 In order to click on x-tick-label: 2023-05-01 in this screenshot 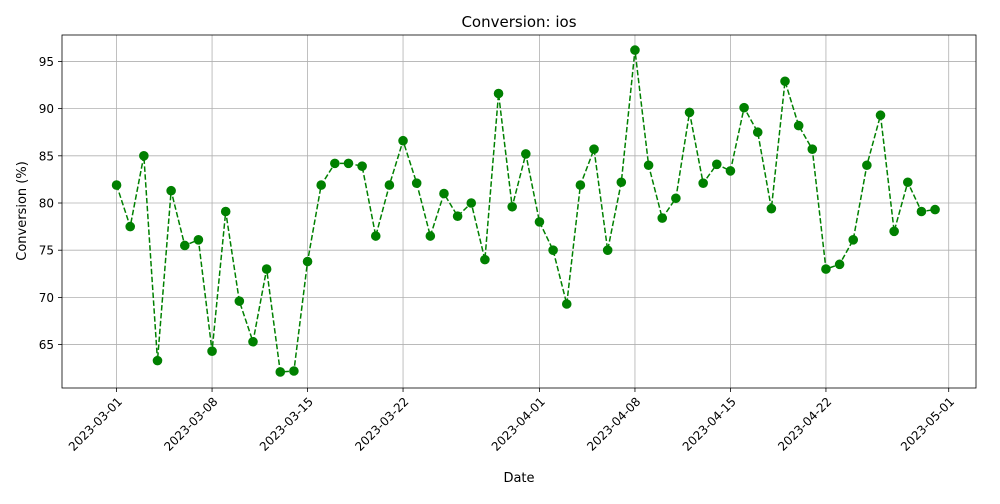, I will do `click(927, 424)`.